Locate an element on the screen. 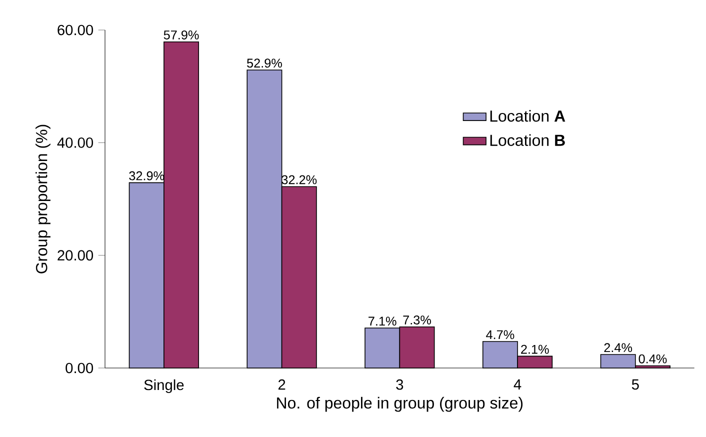 Image resolution: width=706 pixels, height=437 pixels. y-tick-label: 40.00 is located at coordinates (75, 143).